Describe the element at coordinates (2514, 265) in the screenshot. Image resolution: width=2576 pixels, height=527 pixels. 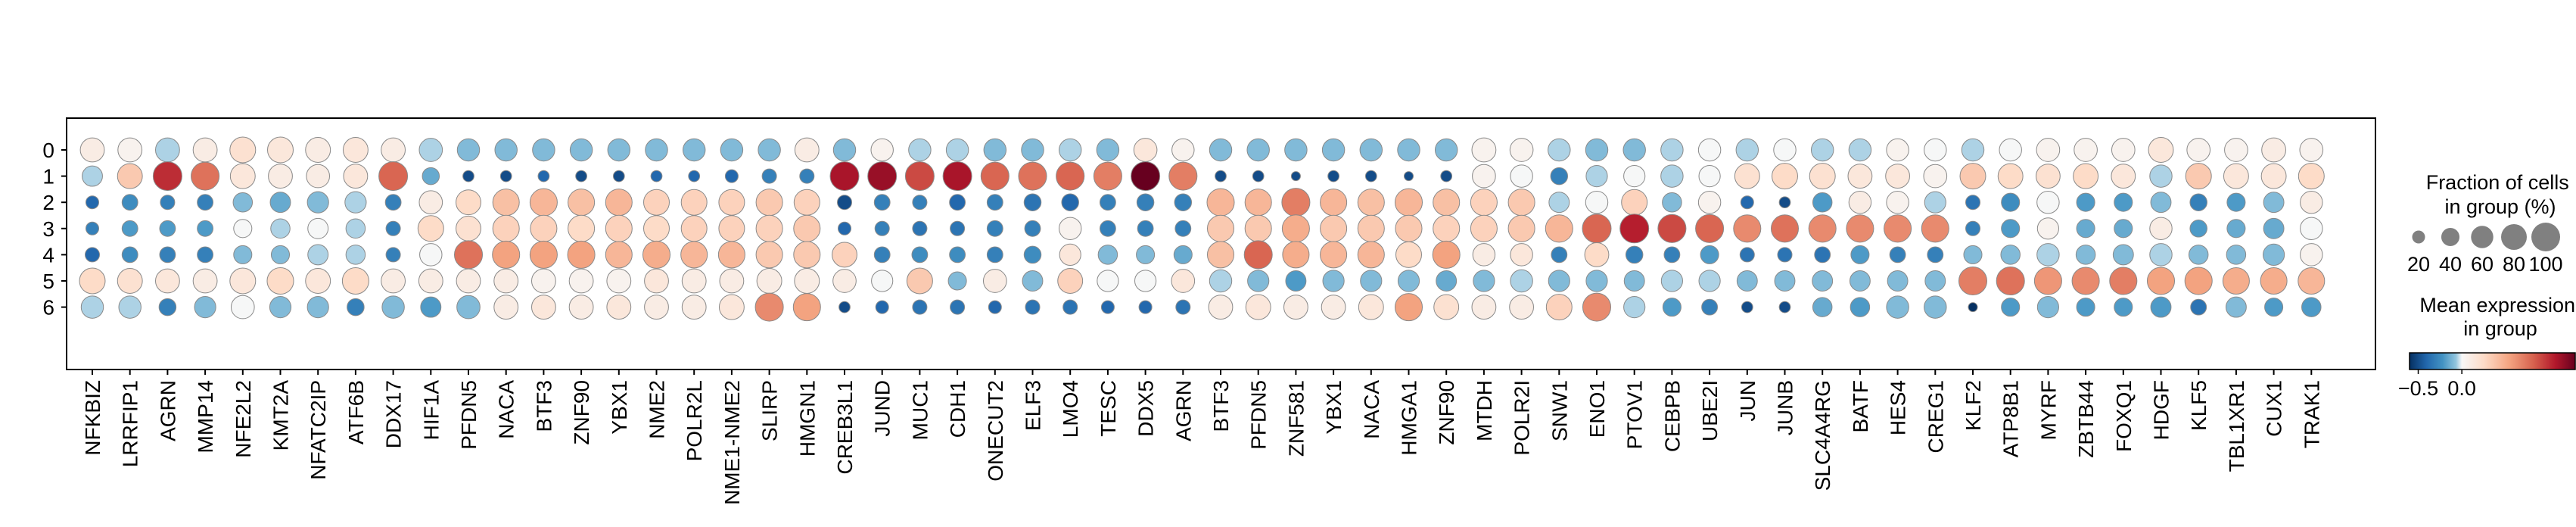
I see `size-legend-label: 80` at that location.